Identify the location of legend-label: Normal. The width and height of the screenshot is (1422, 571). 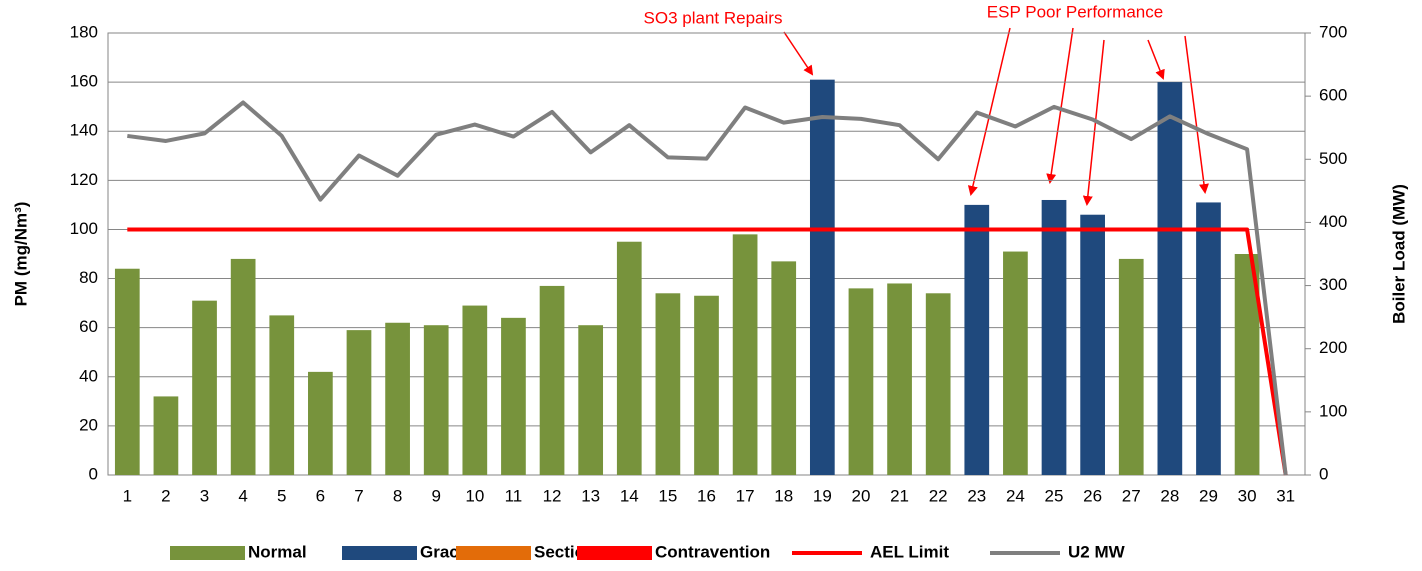
(277, 551).